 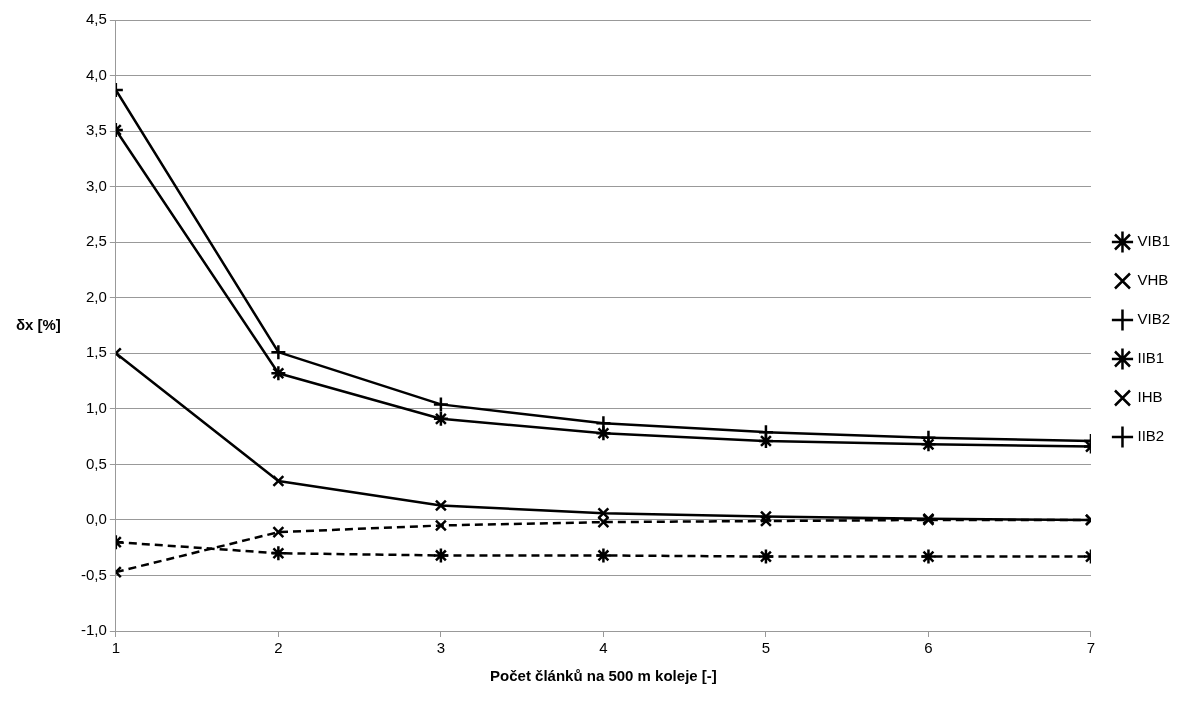 What do you see at coordinates (96, 463) in the screenshot?
I see `y-tick-label: 0,5` at bounding box center [96, 463].